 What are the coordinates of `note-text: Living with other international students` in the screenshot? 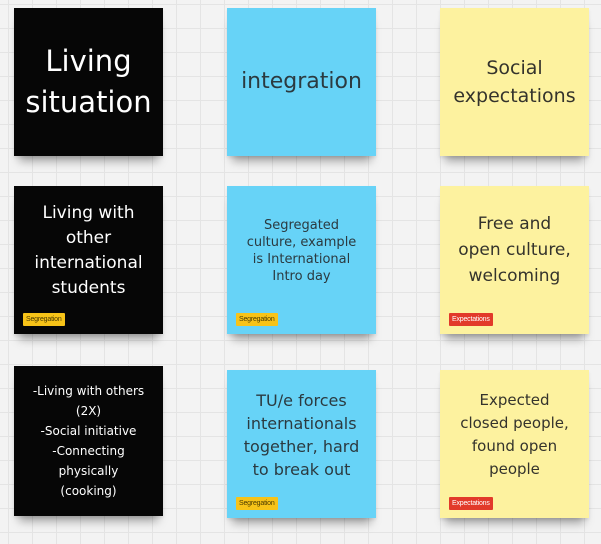 It's located at (88, 250).